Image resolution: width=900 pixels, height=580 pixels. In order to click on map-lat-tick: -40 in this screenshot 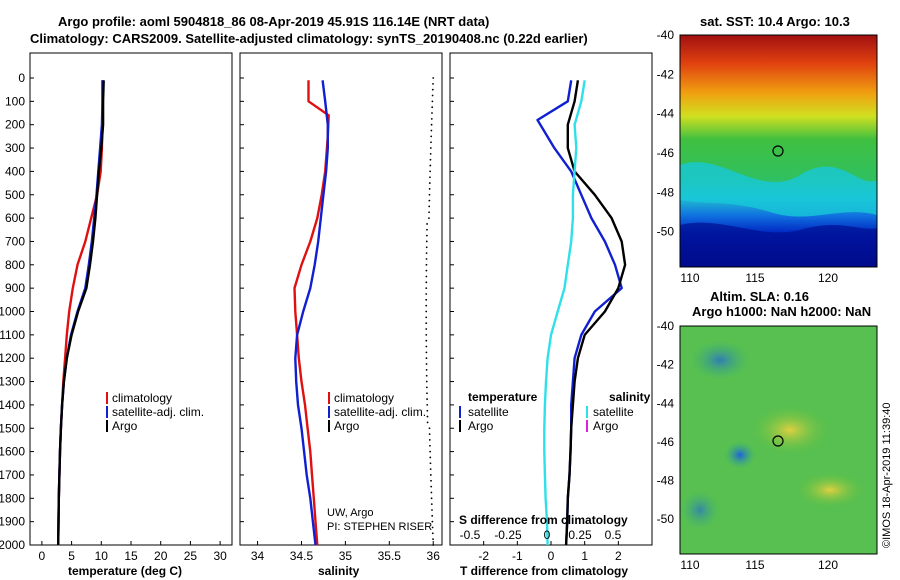, I will do `click(666, 35)`.